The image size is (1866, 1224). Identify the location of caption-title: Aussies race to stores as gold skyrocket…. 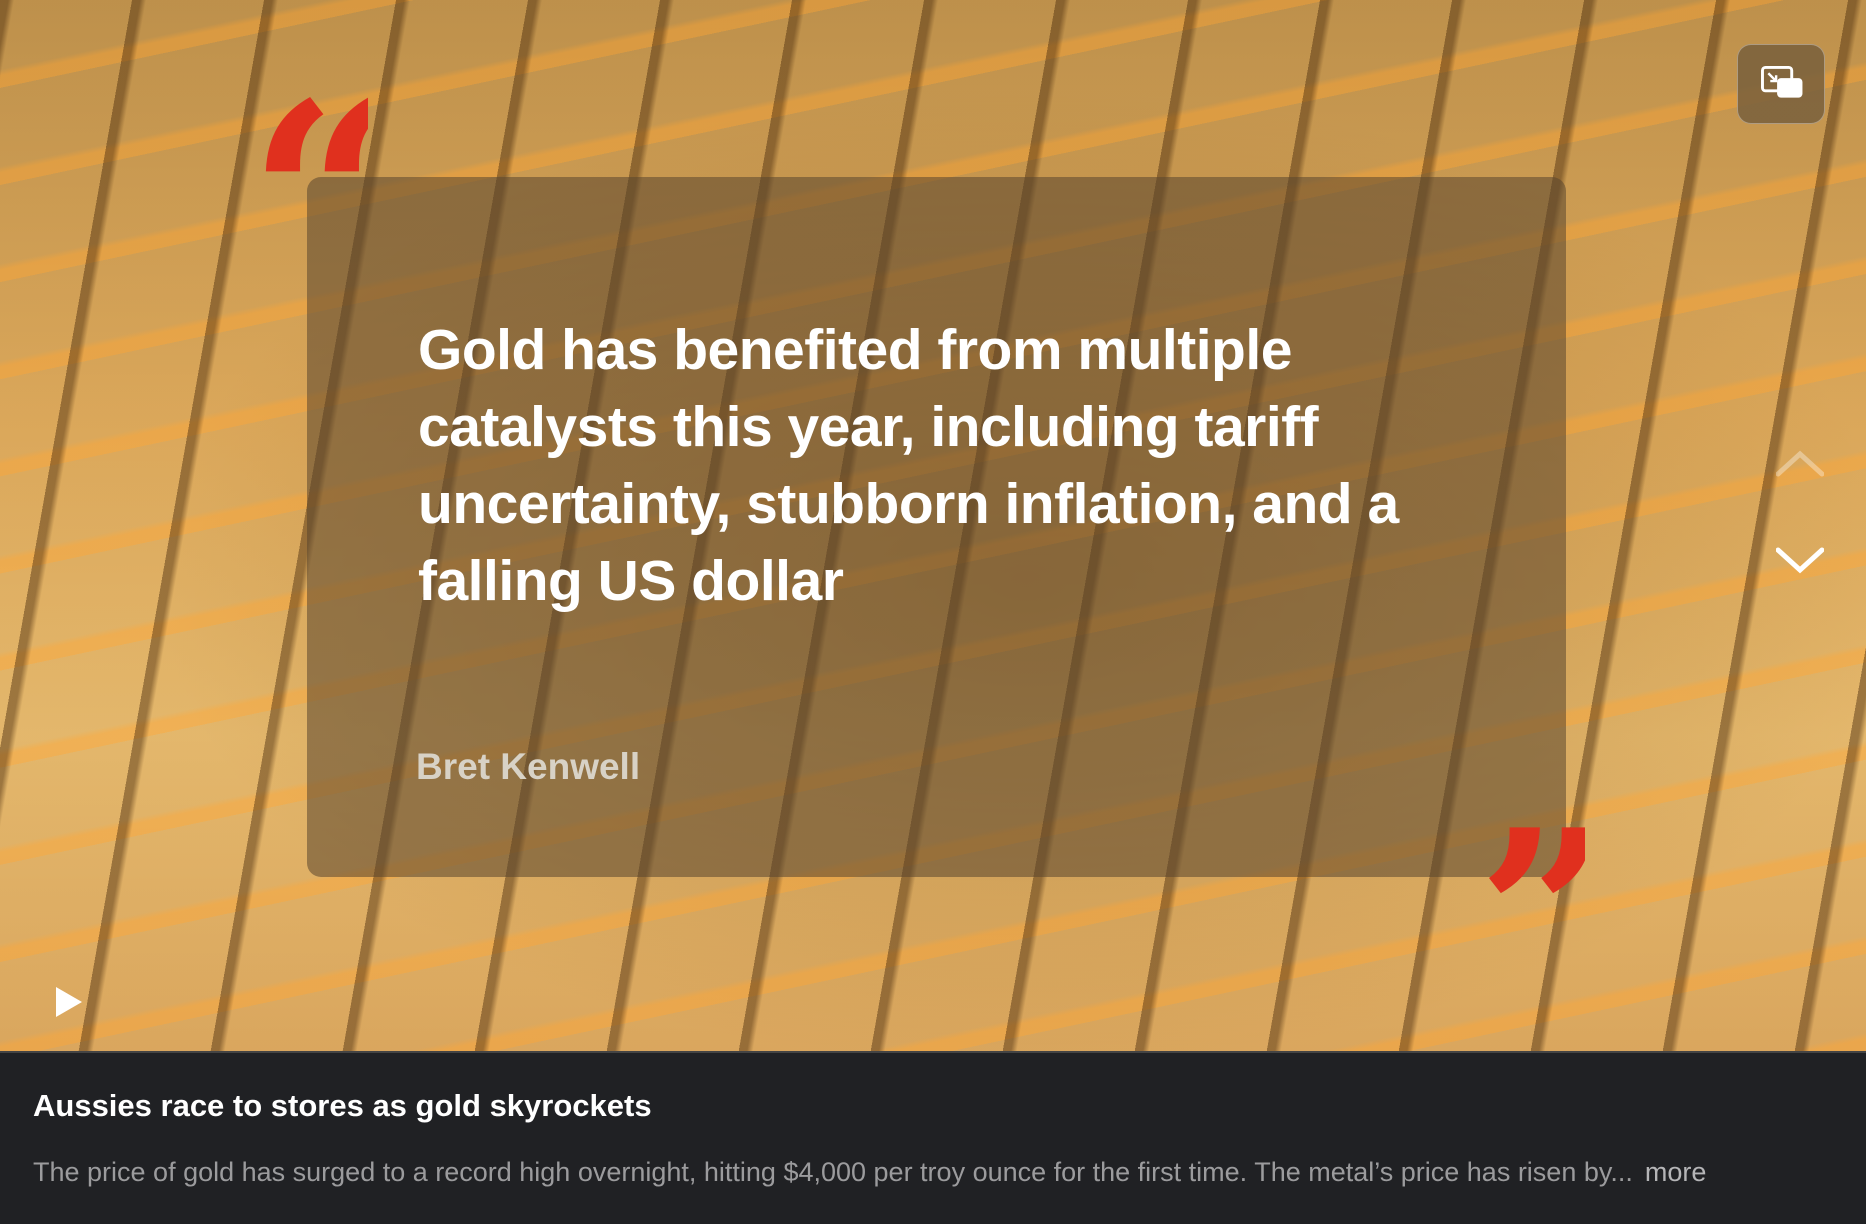
(342, 1105).